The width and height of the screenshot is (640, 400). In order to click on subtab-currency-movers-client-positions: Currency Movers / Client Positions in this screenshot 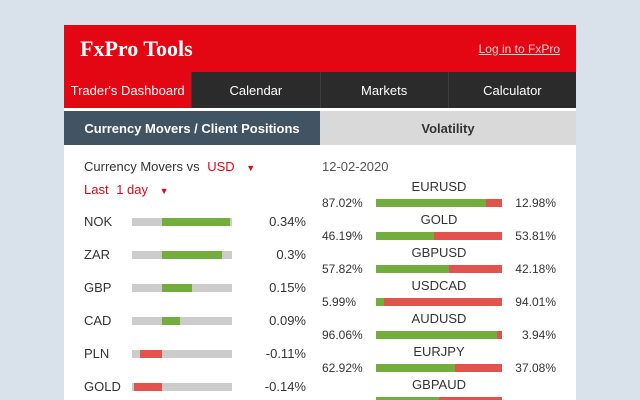, I will do `click(192, 128)`.